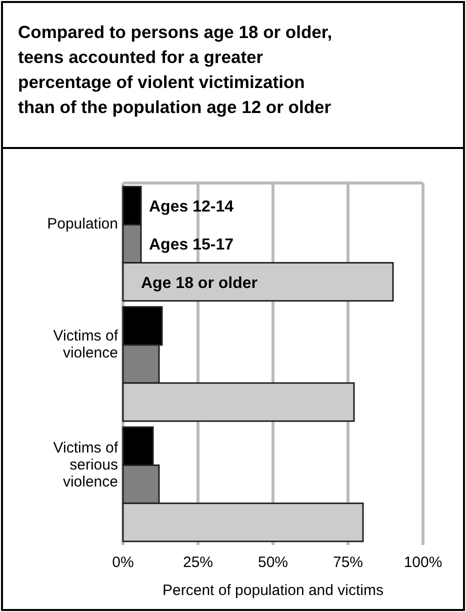 The image size is (466, 612). I want to click on x-tick-label: 50%, so click(273, 562).